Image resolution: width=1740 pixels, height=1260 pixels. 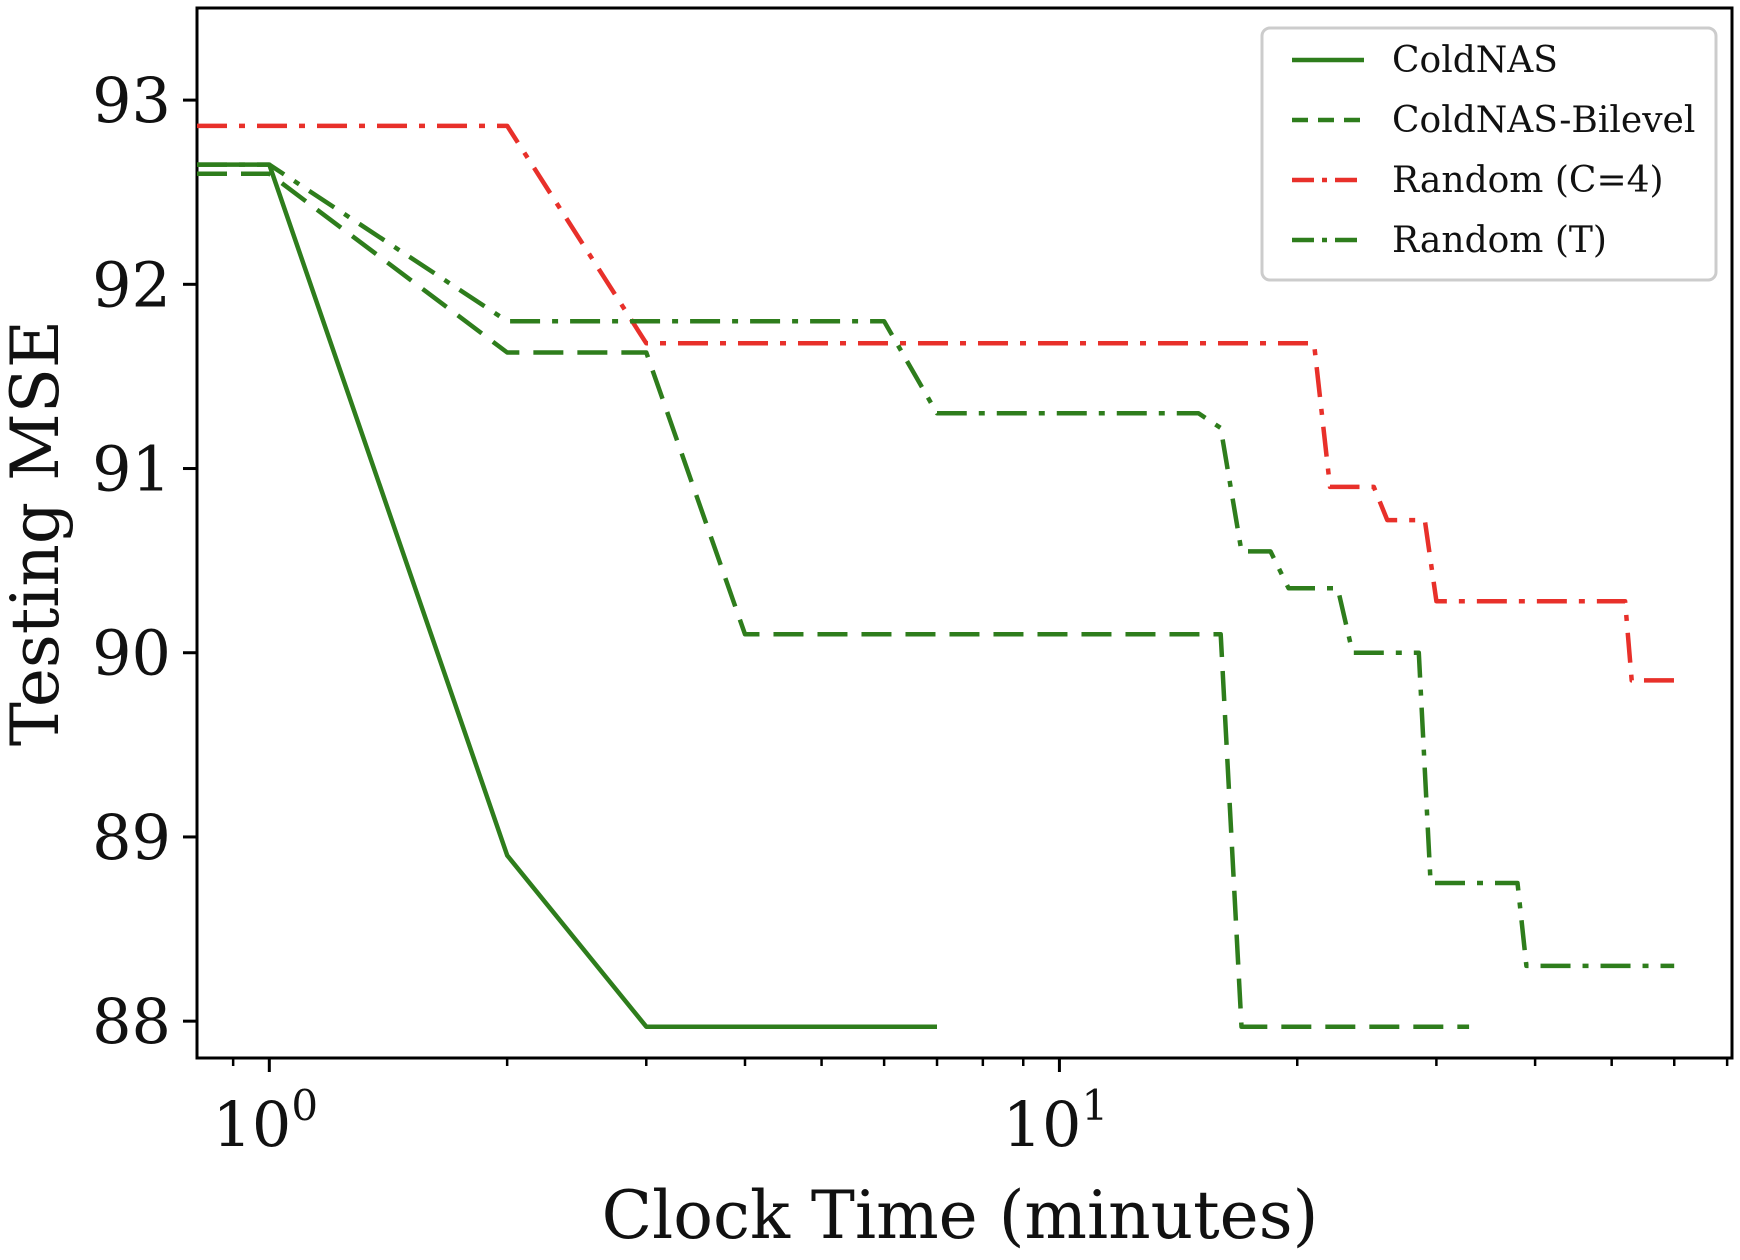 I want to click on y-ticks: 88 89 90 91 92 93, so click(x=144, y=561).